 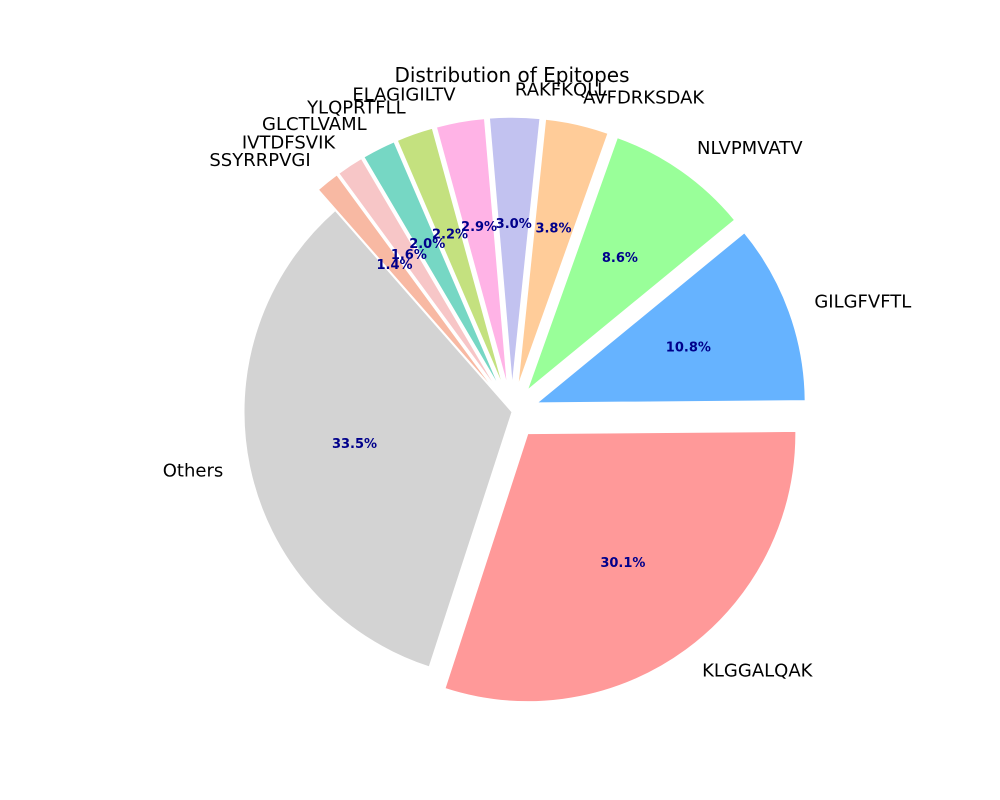 What do you see at coordinates (259, 160) in the screenshot?
I see `slice-label-ssyrrpvgi: SSYRRPVGI` at bounding box center [259, 160].